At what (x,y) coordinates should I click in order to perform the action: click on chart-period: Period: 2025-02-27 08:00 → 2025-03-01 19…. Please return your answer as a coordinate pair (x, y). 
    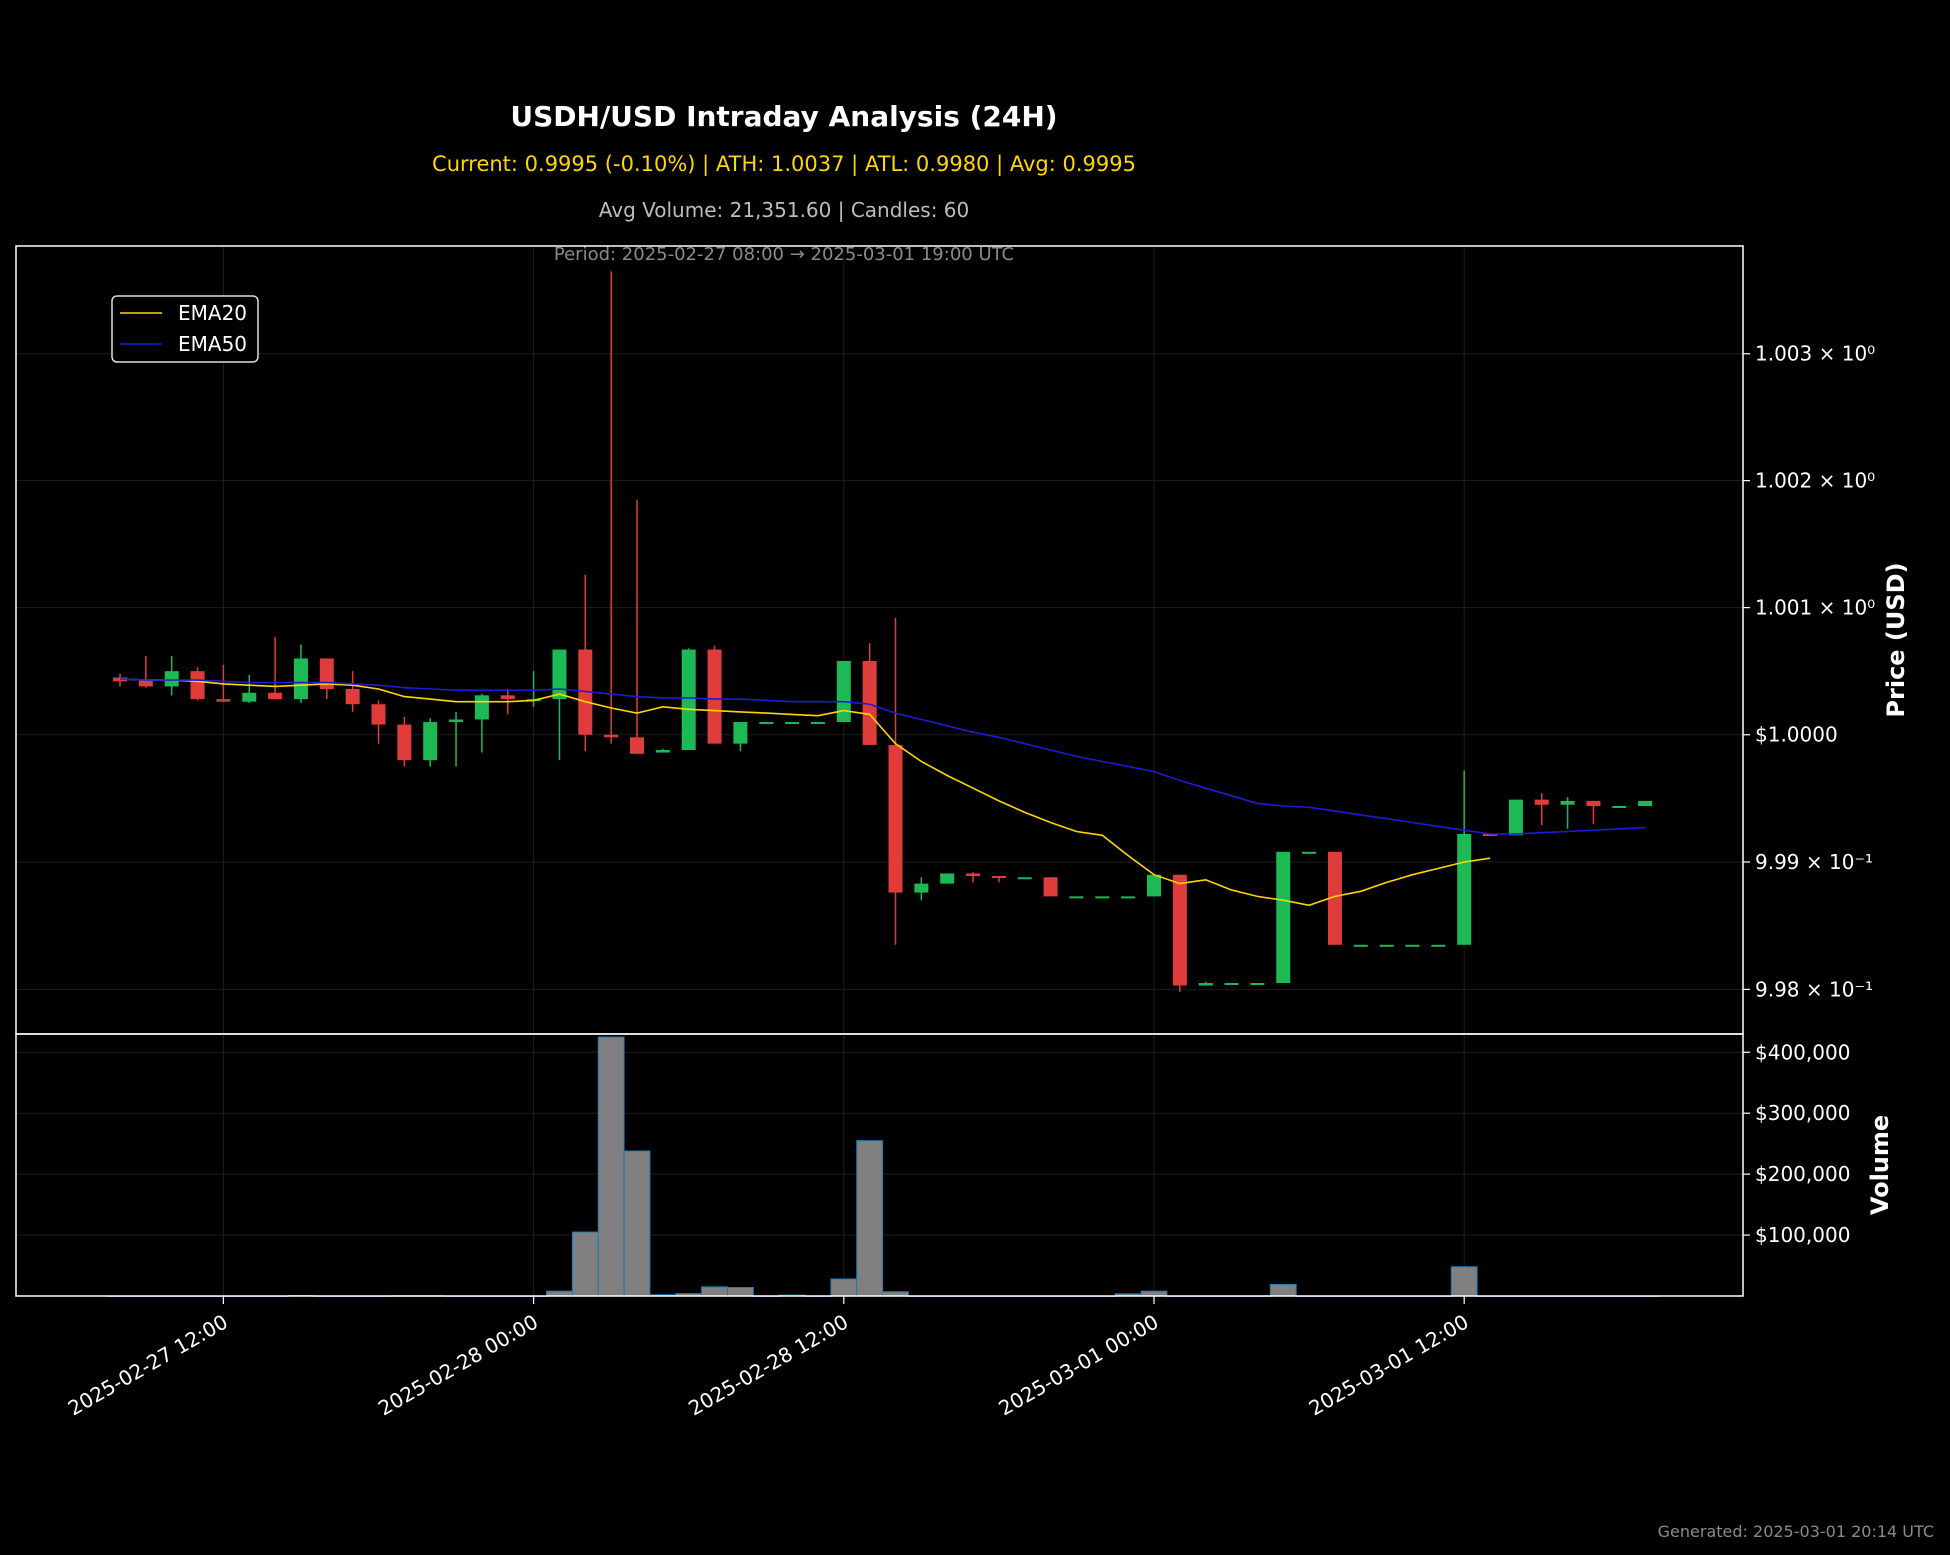
    Looking at the image, I should click on (784, 254).